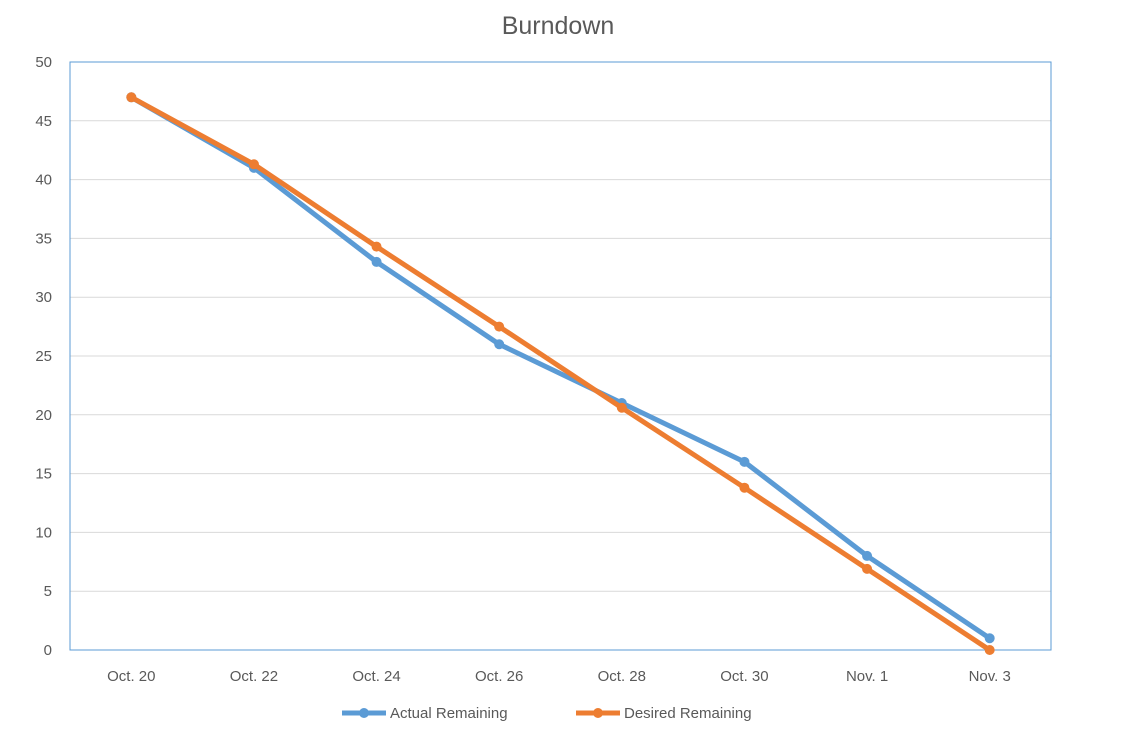 The width and height of the screenshot is (1134, 732). I want to click on y-tick-label: 20, so click(43, 415).